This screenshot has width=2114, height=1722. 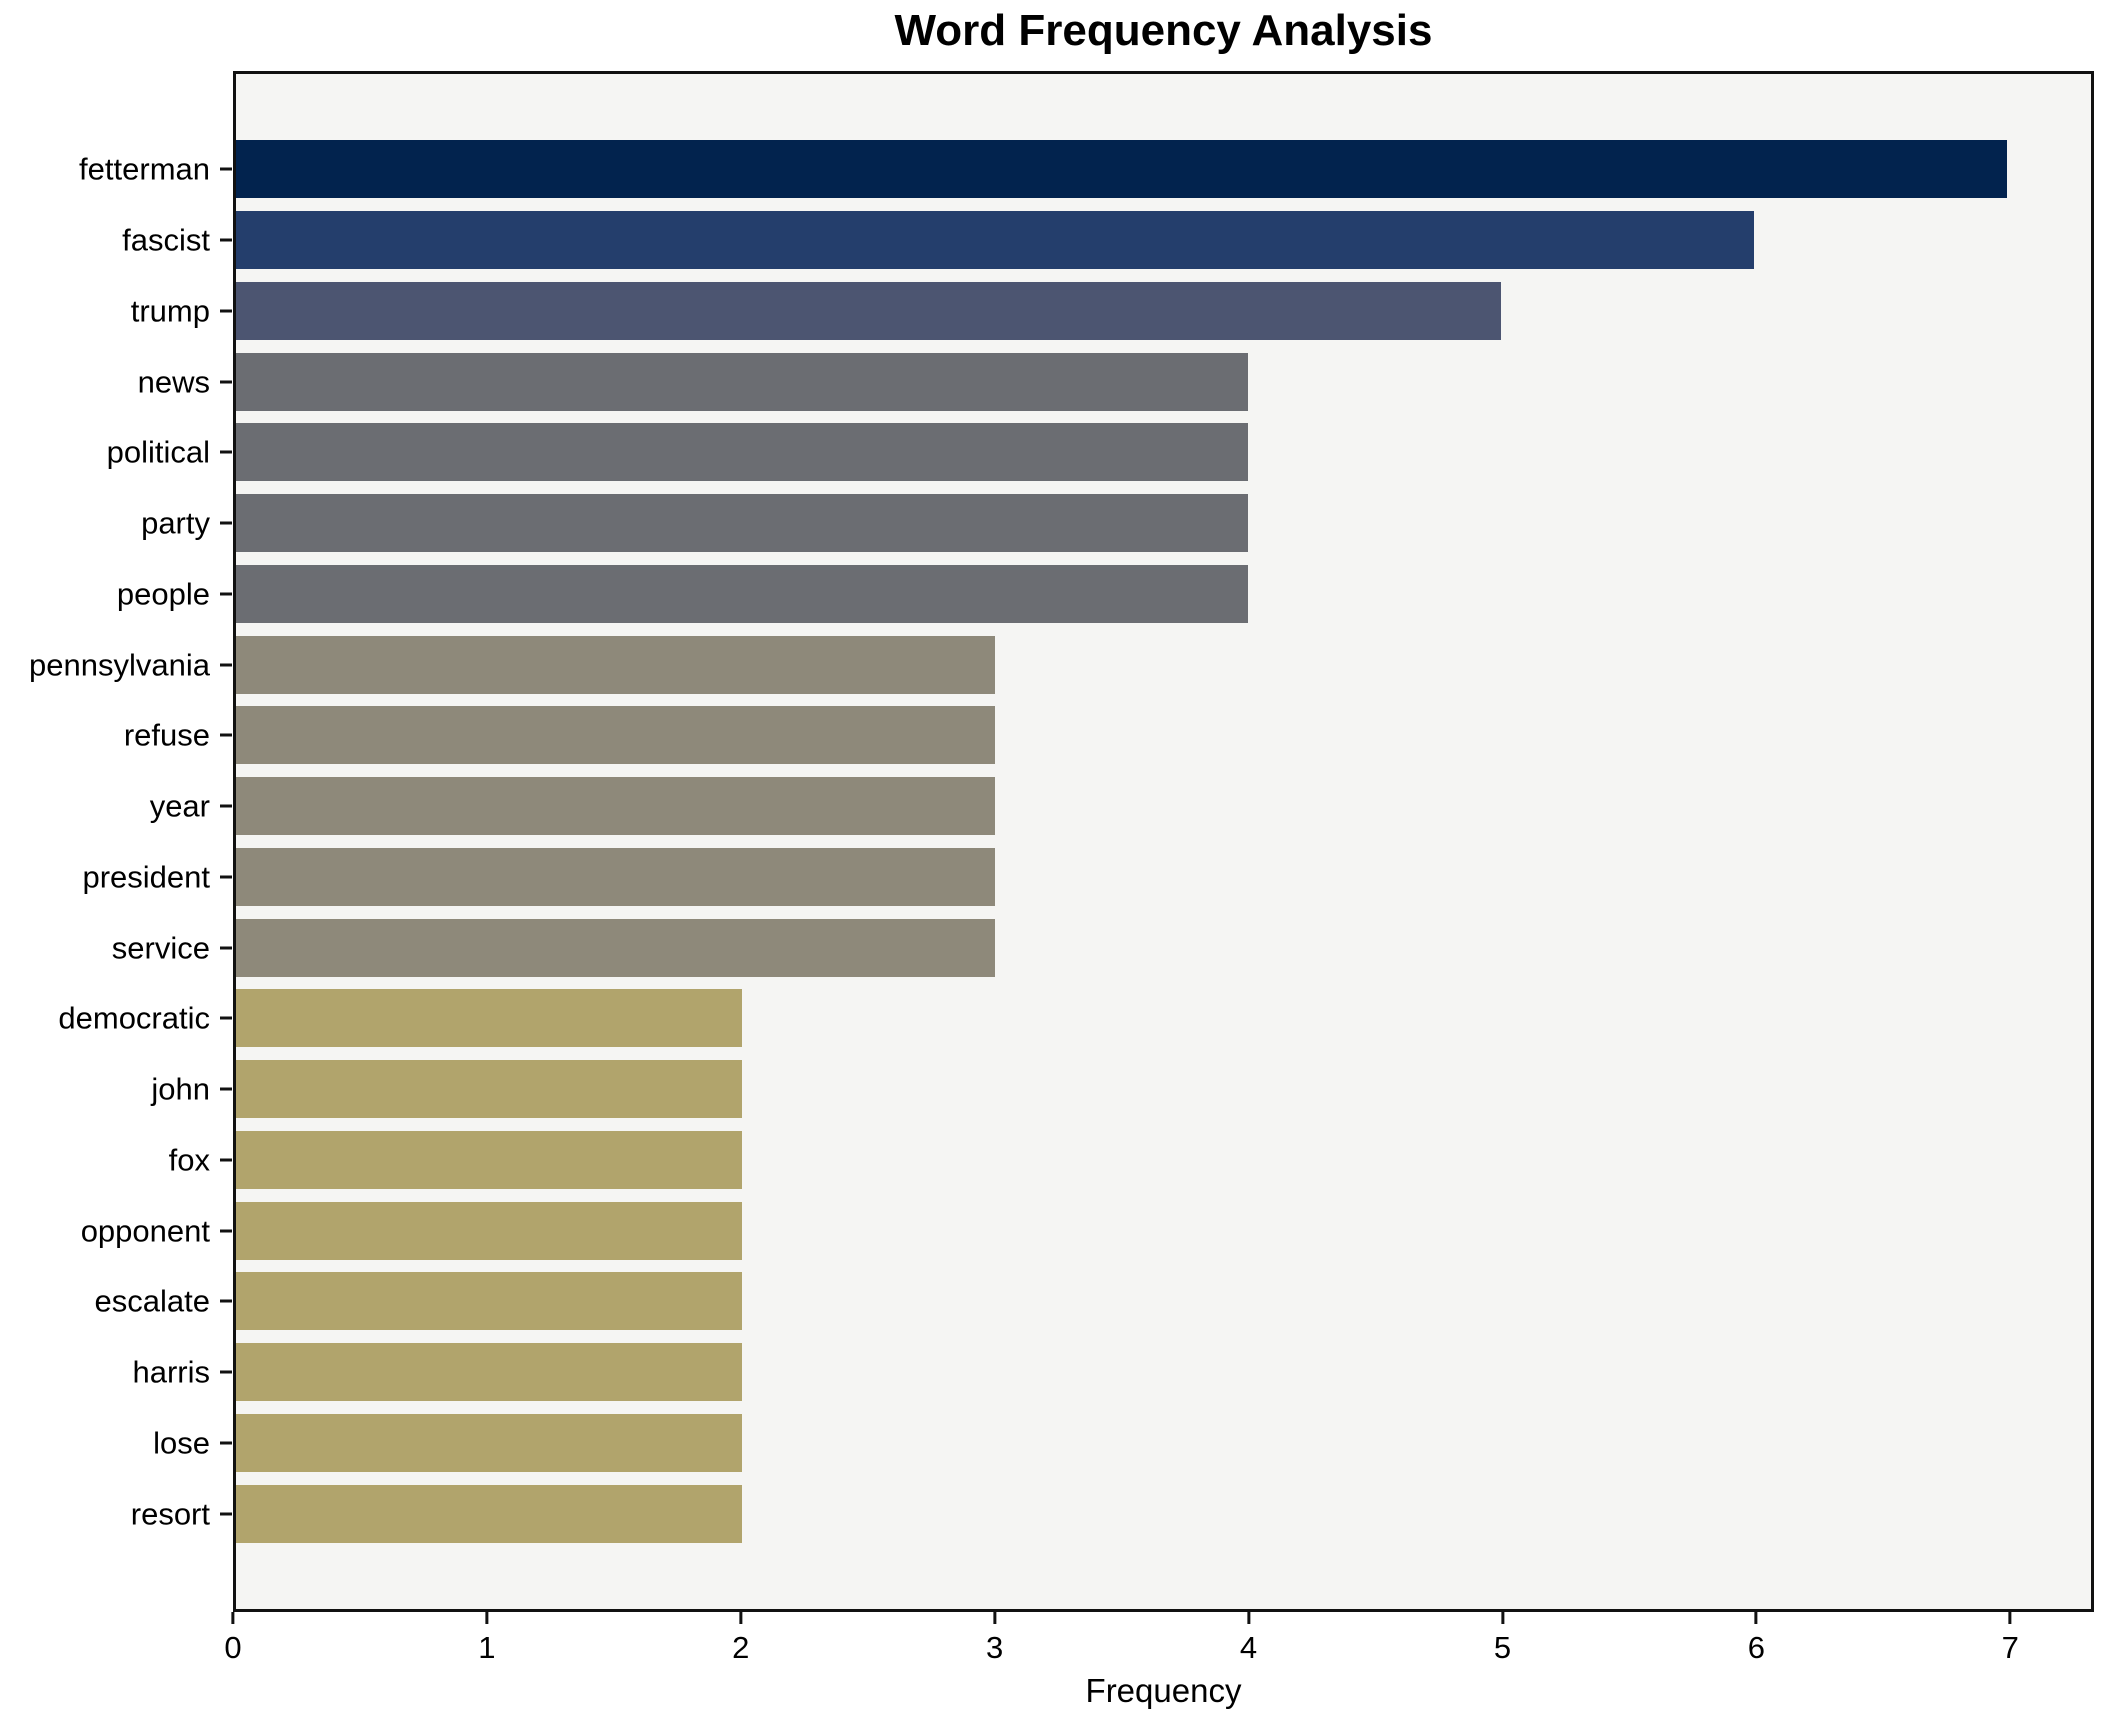 I want to click on y-axis-label: harris, so click(x=171, y=1372).